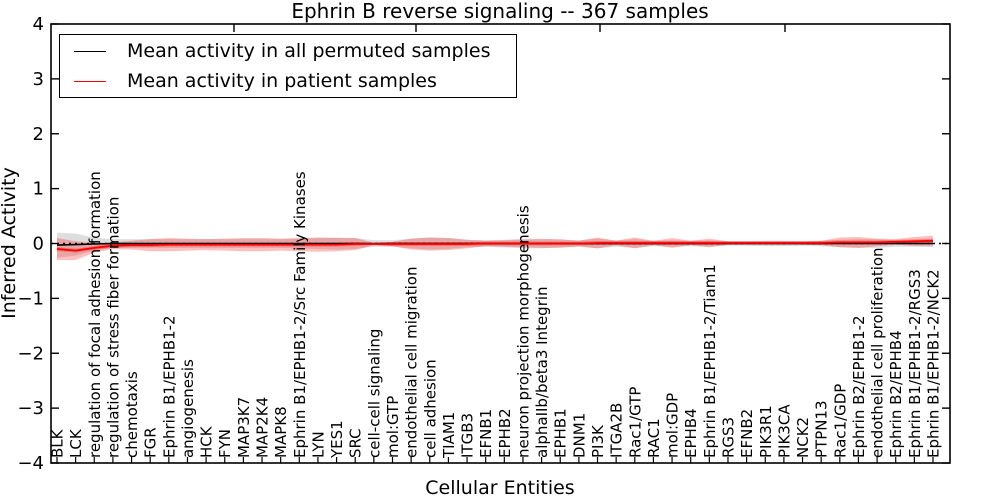 The width and height of the screenshot is (1000, 500). I want to click on x-tick-label: PI3K, so click(598, 441).